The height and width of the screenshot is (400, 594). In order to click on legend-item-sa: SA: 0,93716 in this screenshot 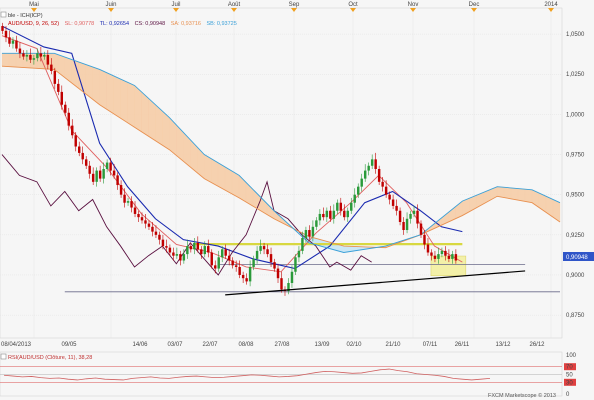, I will do `click(186, 24)`.